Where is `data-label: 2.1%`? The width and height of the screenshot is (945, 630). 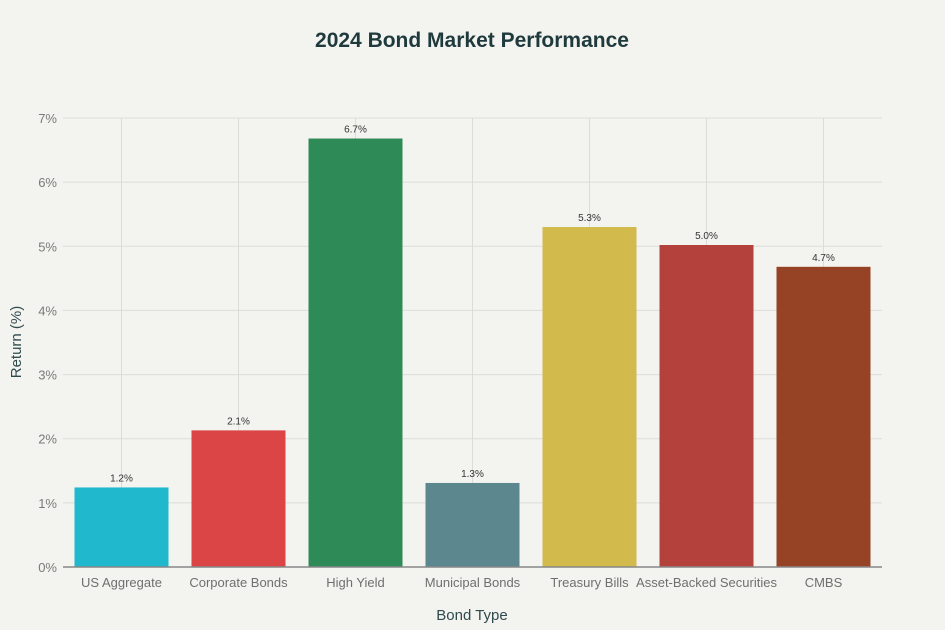 data-label: 2.1% is located at coordinates (238, 421).